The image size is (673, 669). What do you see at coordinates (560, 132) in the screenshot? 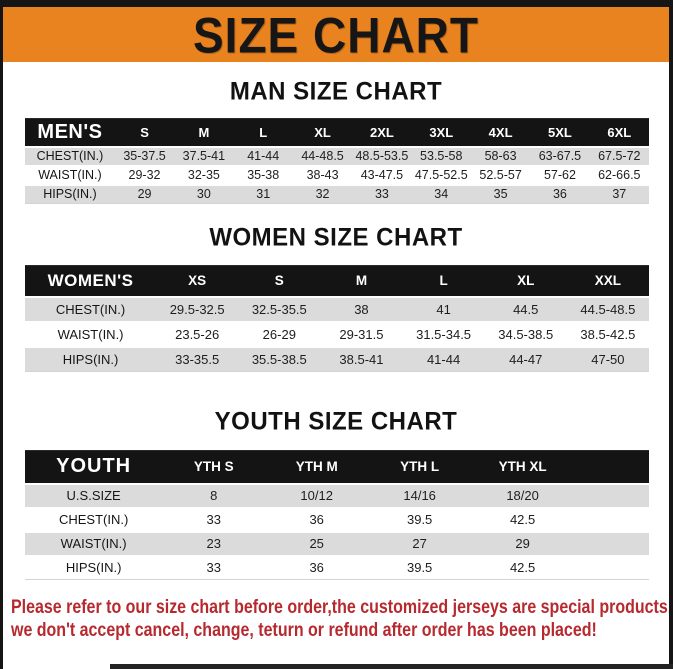
I see `size-column-header: 5XL` at bounding box center [560, 132].